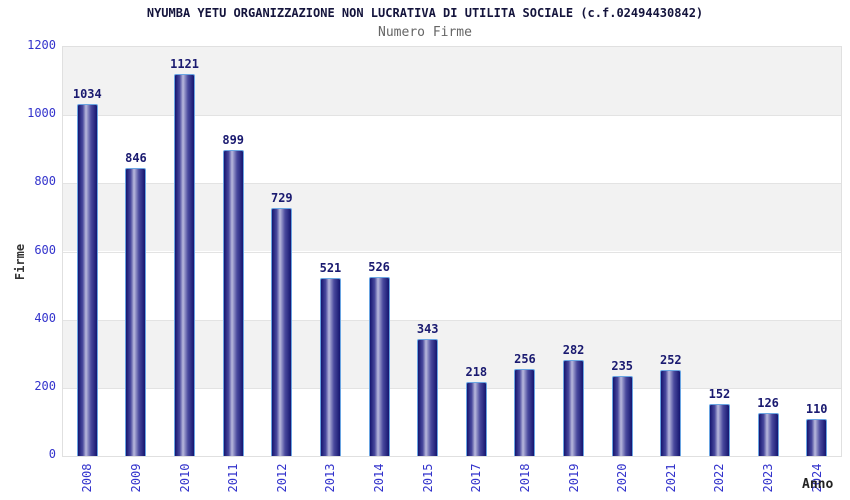 This screenshot has width=850, height=500. Describe the element at coordinates (52, 454) in the screenshot. I see `y-tick-label: 0` at that location.